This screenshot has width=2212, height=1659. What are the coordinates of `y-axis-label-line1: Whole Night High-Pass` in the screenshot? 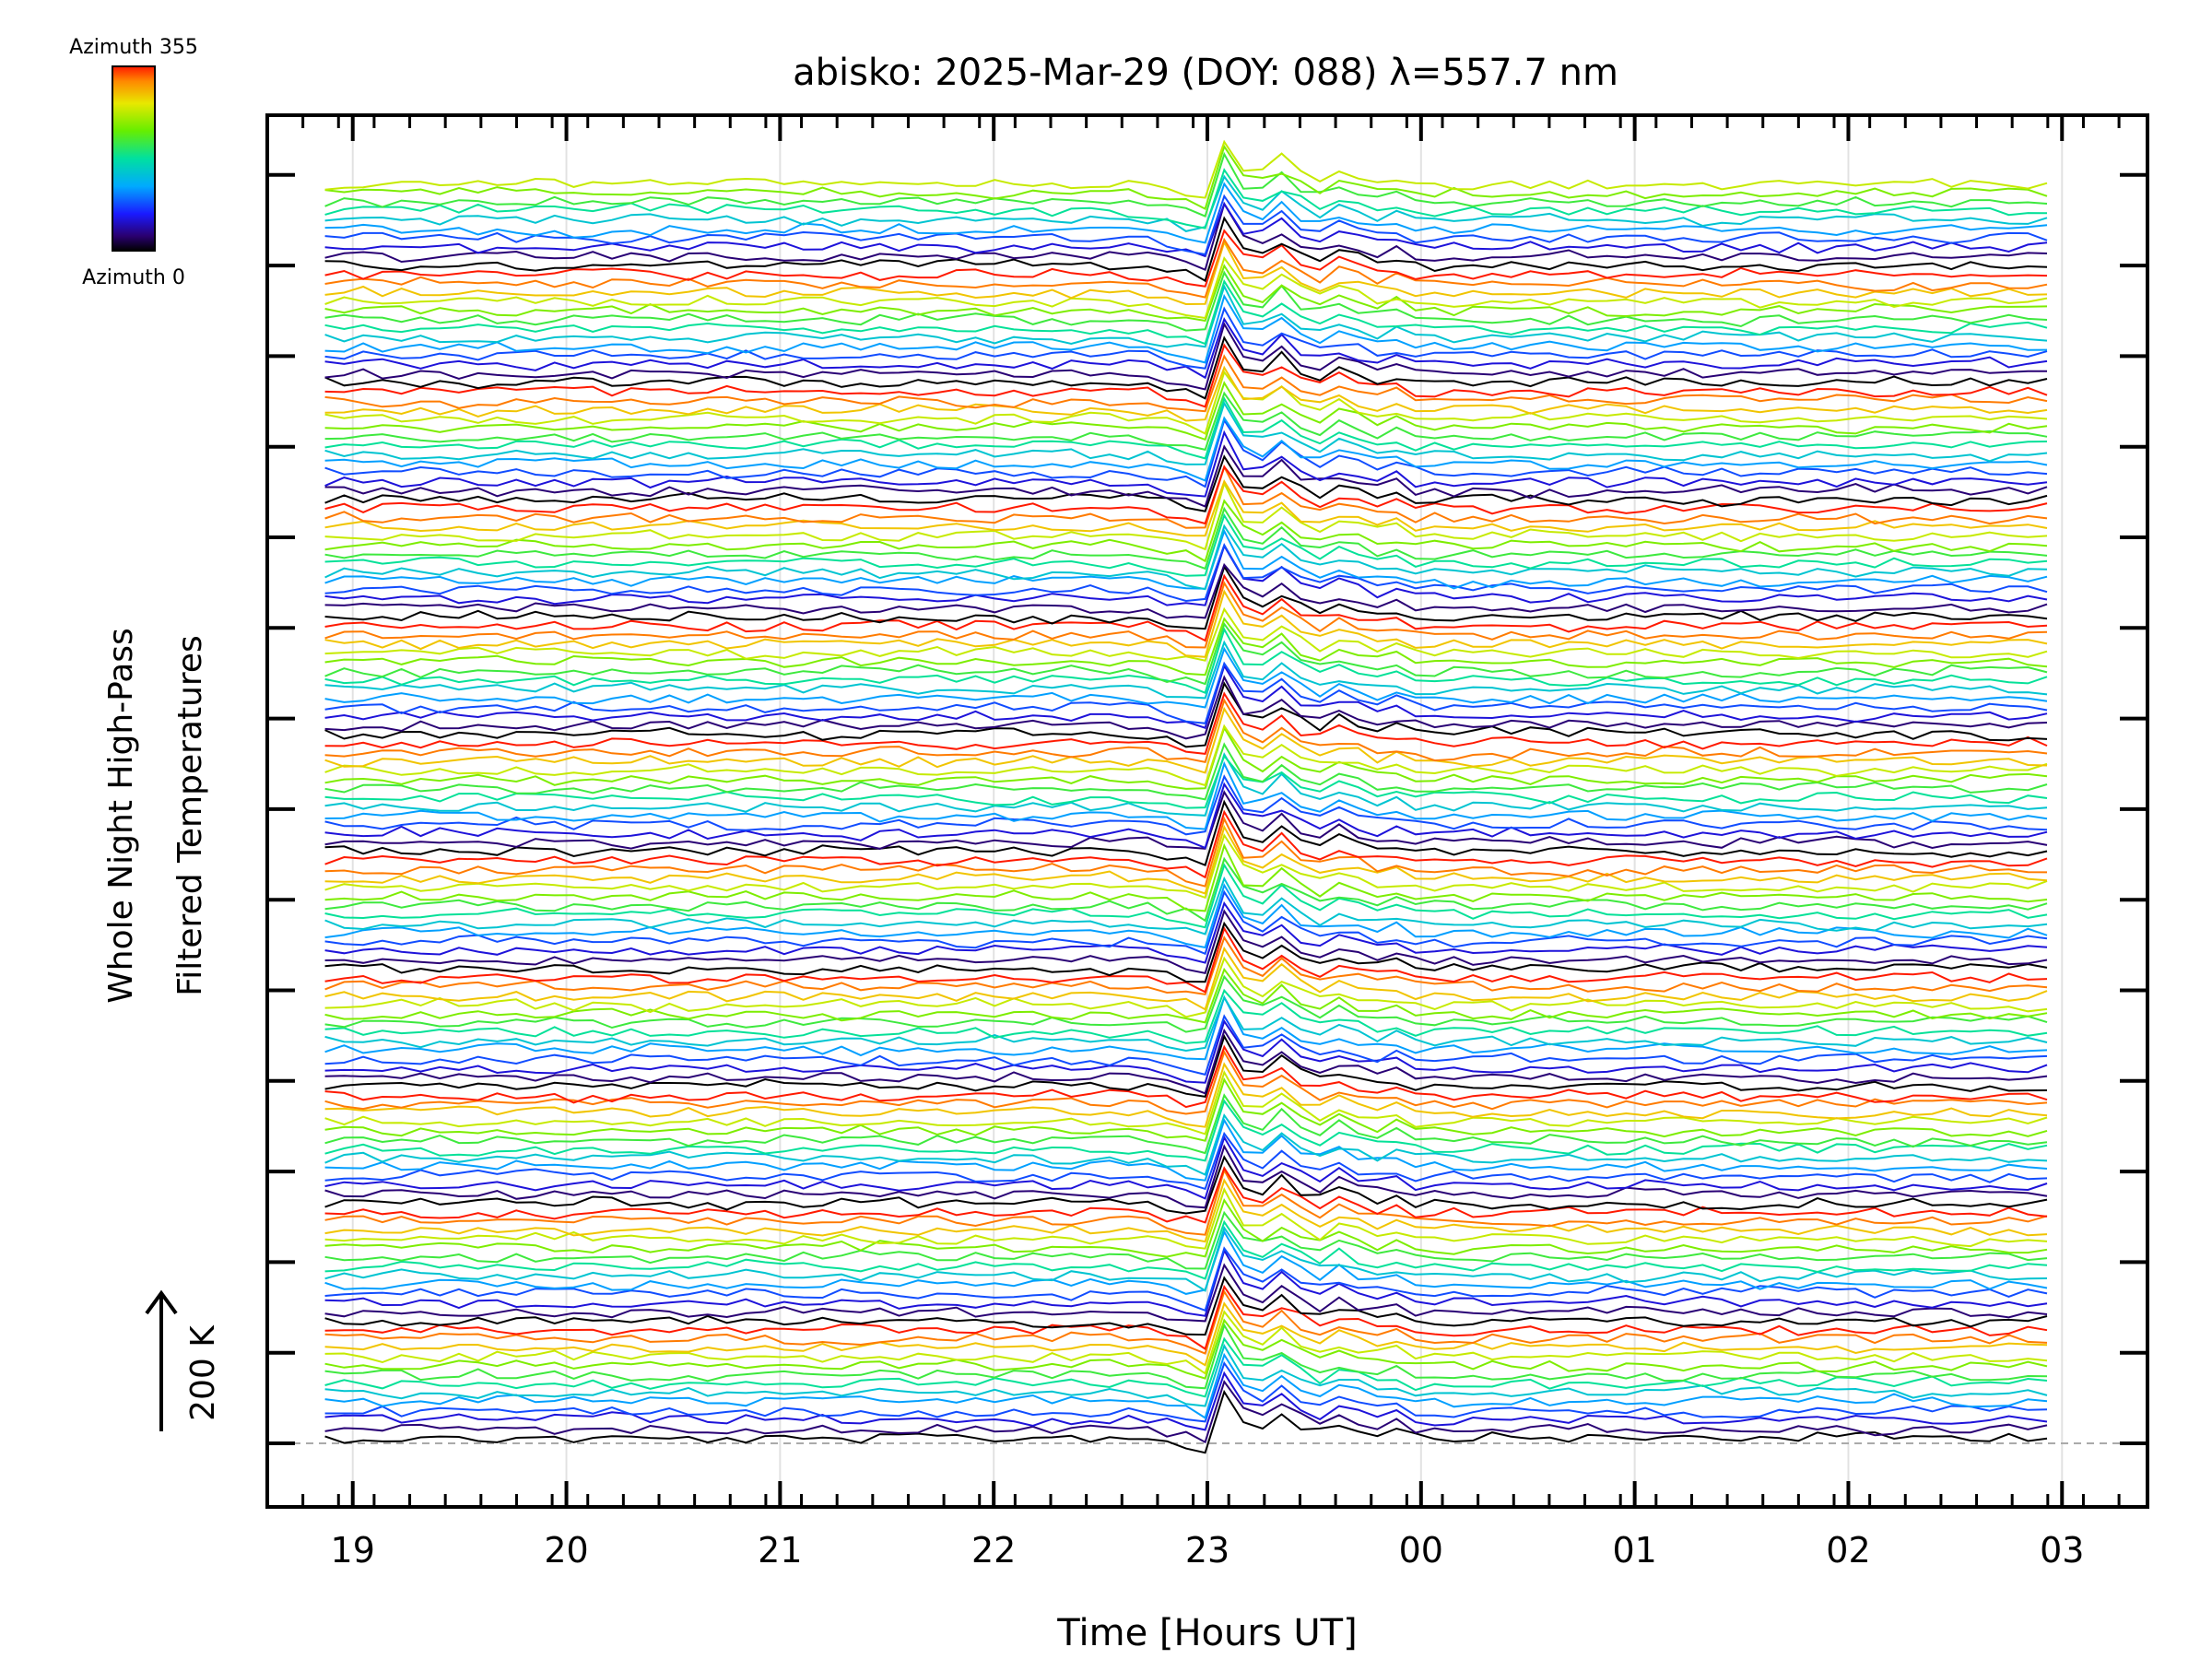 It's located at (121, 816).